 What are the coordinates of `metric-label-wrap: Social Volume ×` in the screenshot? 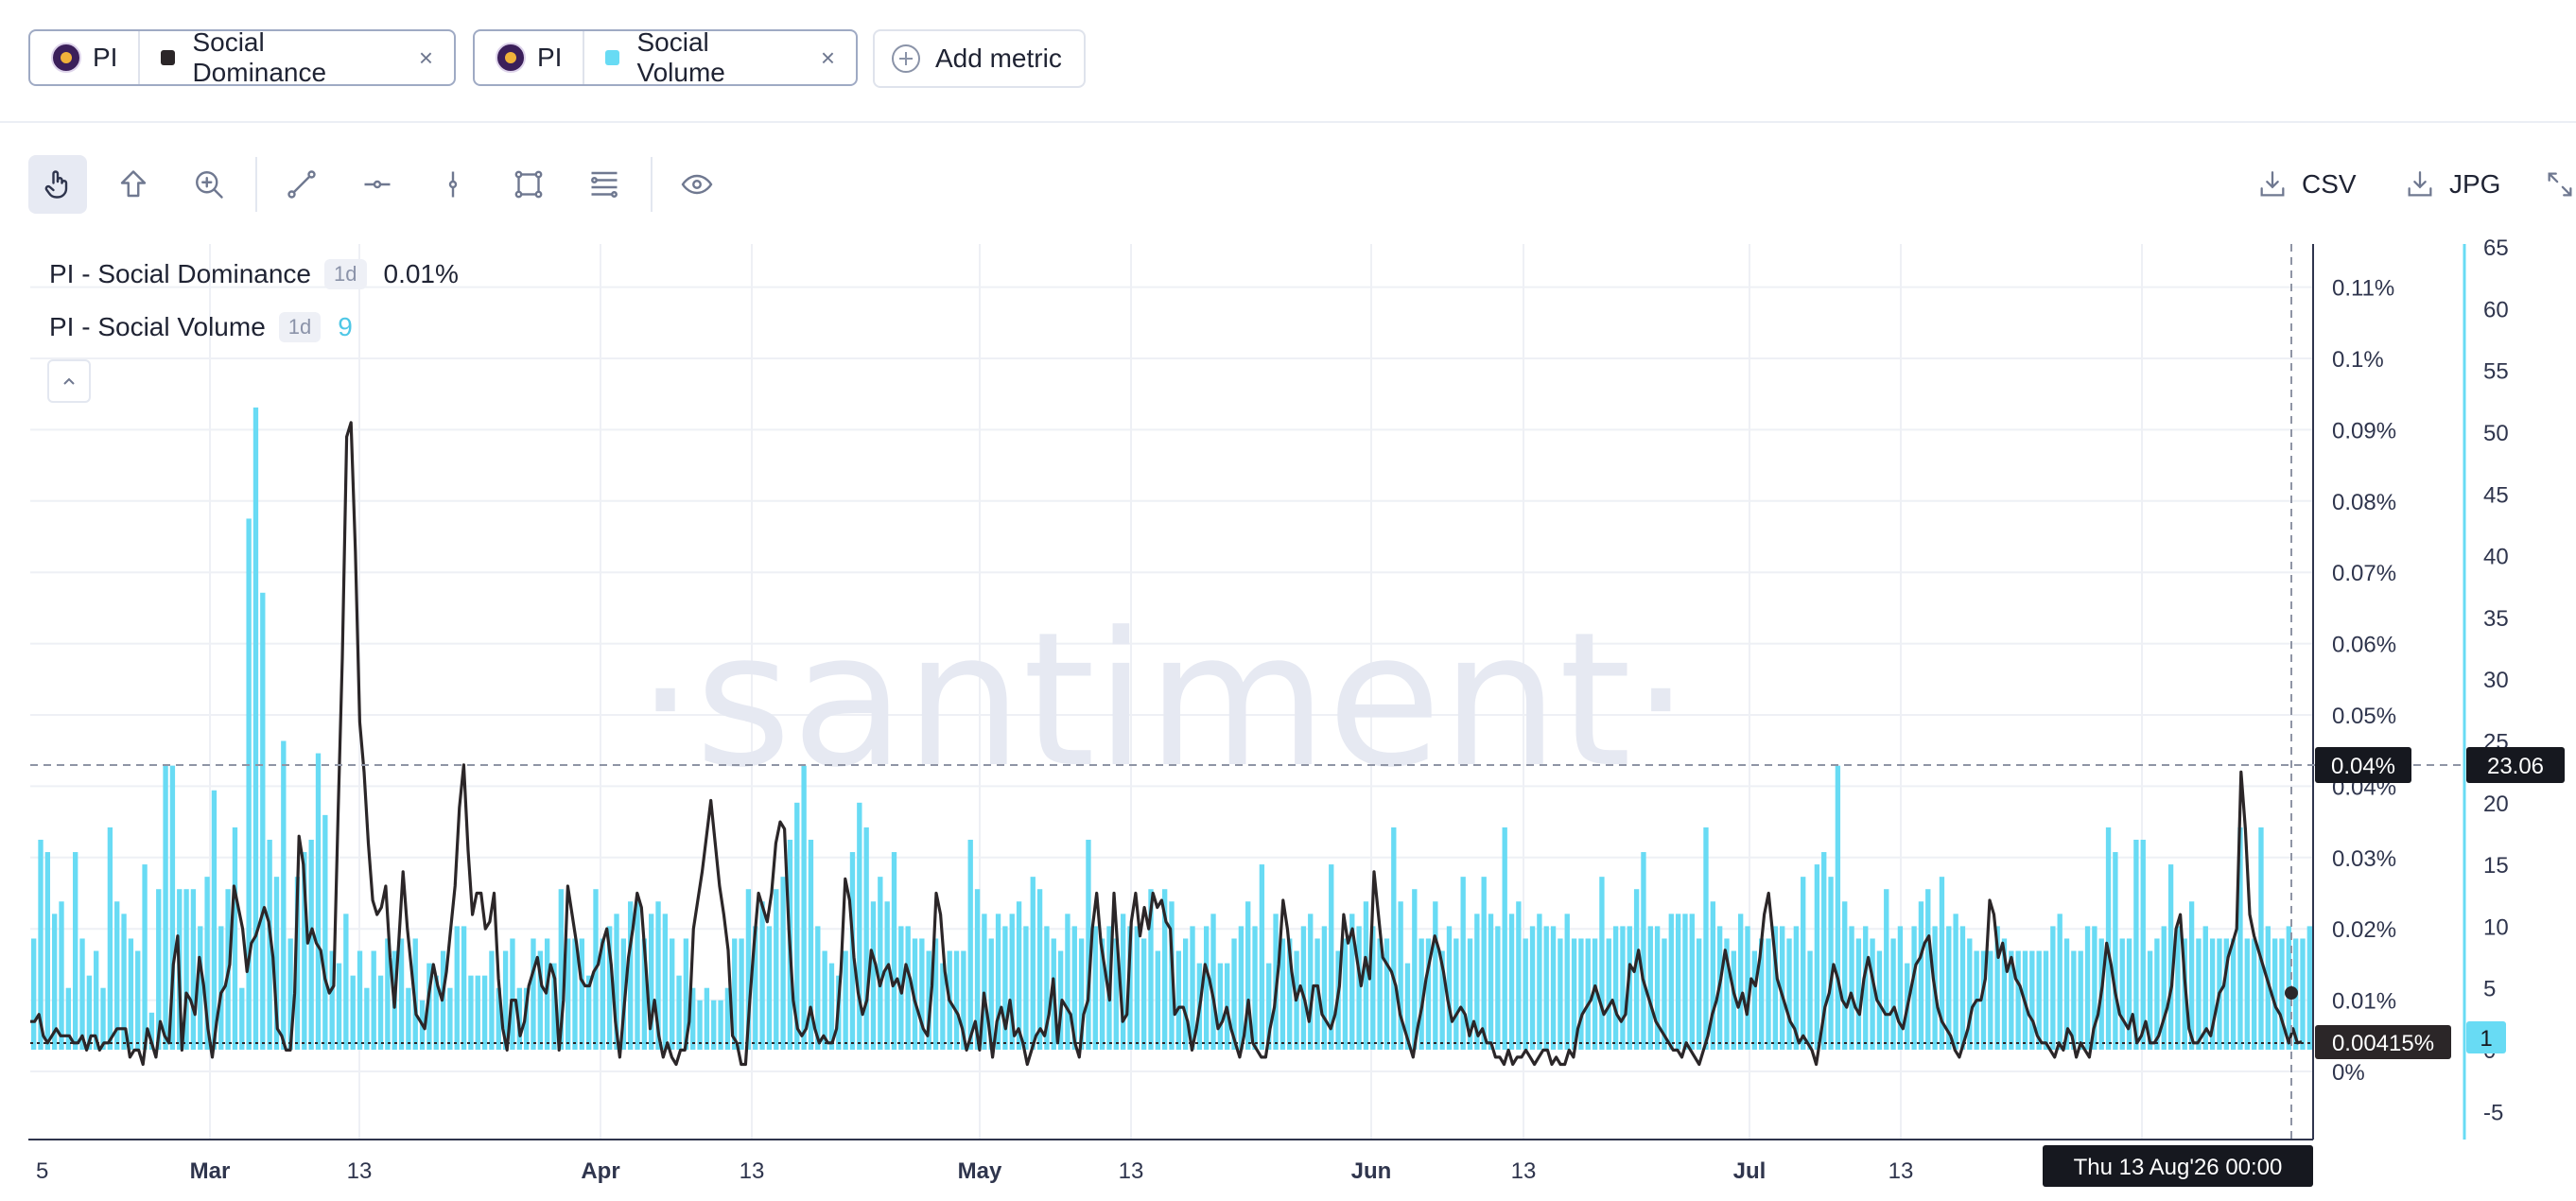 It's located at (720, 57).